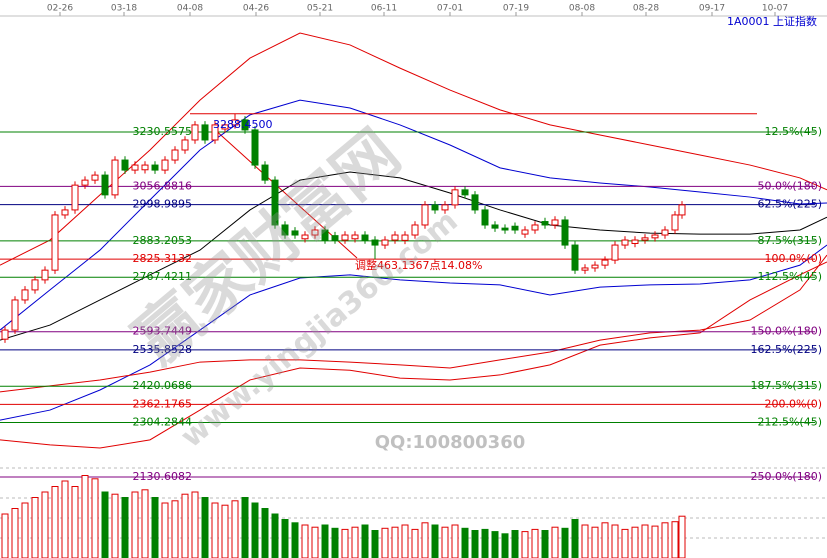 The image size is (827, 558). What do you see at coordinates (789, 422) in the screenshot?
I see `level-ratio-label: 212.5%(45)` at bounding box center [789, 422].